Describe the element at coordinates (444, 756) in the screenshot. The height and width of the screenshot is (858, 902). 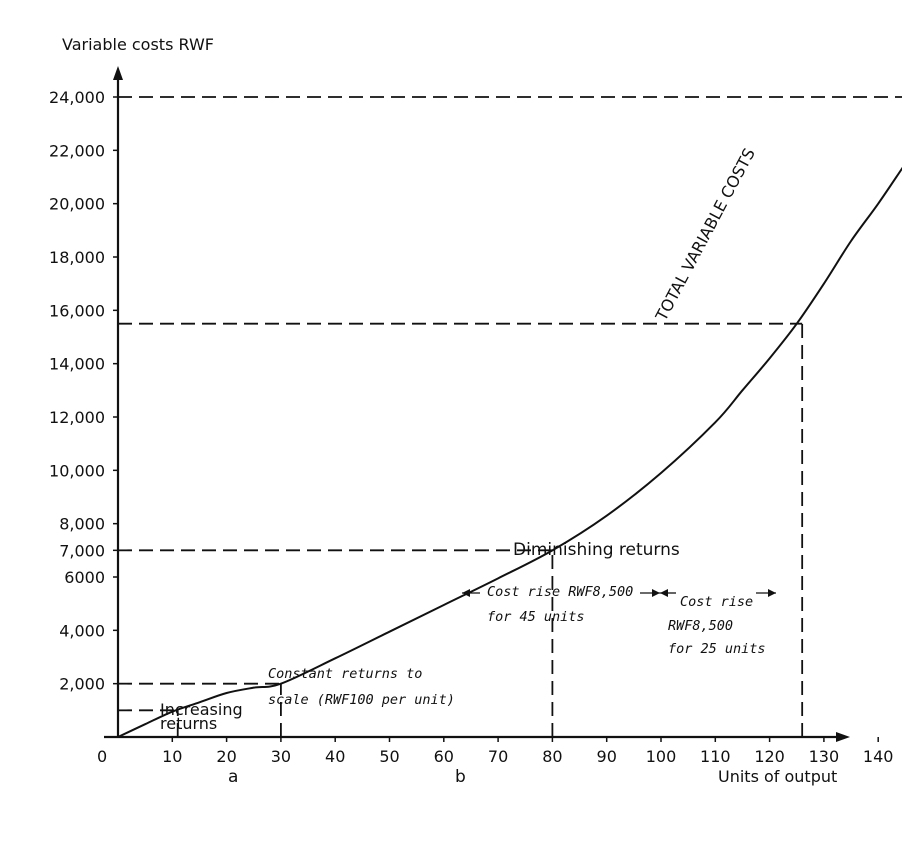
I see `x-tick-label-60: 60` at that location.